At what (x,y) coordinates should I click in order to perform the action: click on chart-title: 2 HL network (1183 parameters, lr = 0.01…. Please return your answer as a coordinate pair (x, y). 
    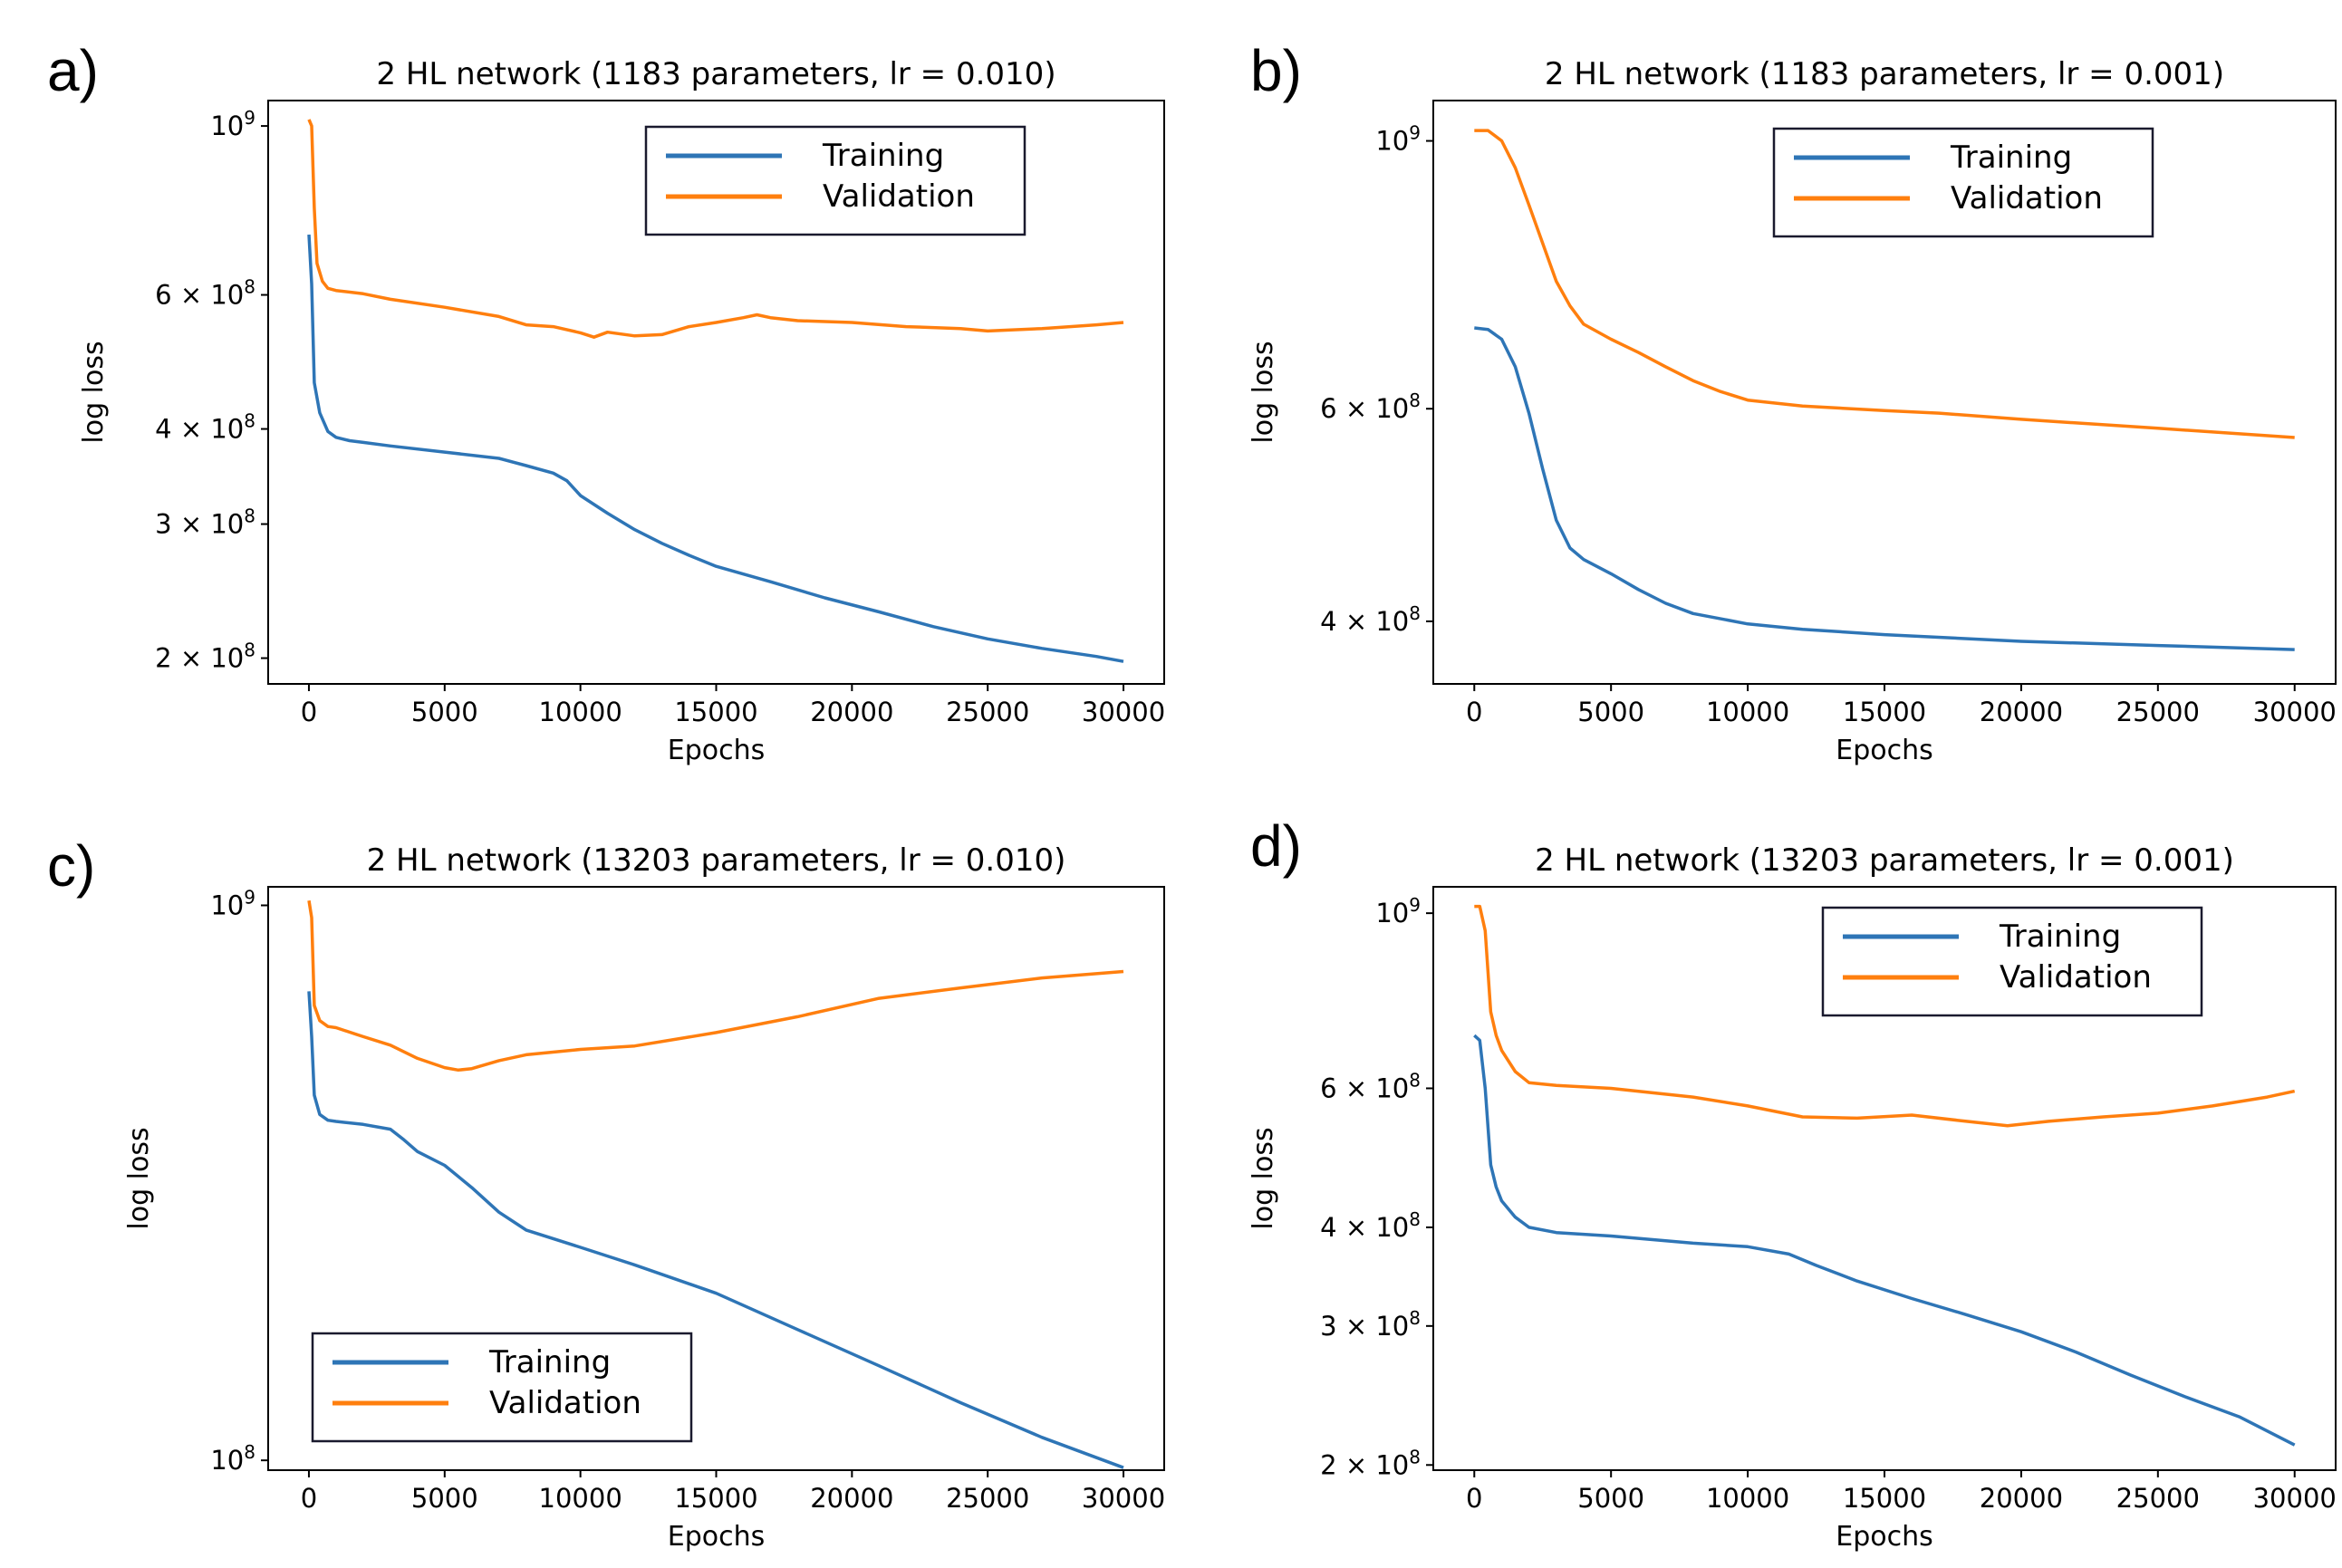
    Looking at the image, I should click on (715, 74).